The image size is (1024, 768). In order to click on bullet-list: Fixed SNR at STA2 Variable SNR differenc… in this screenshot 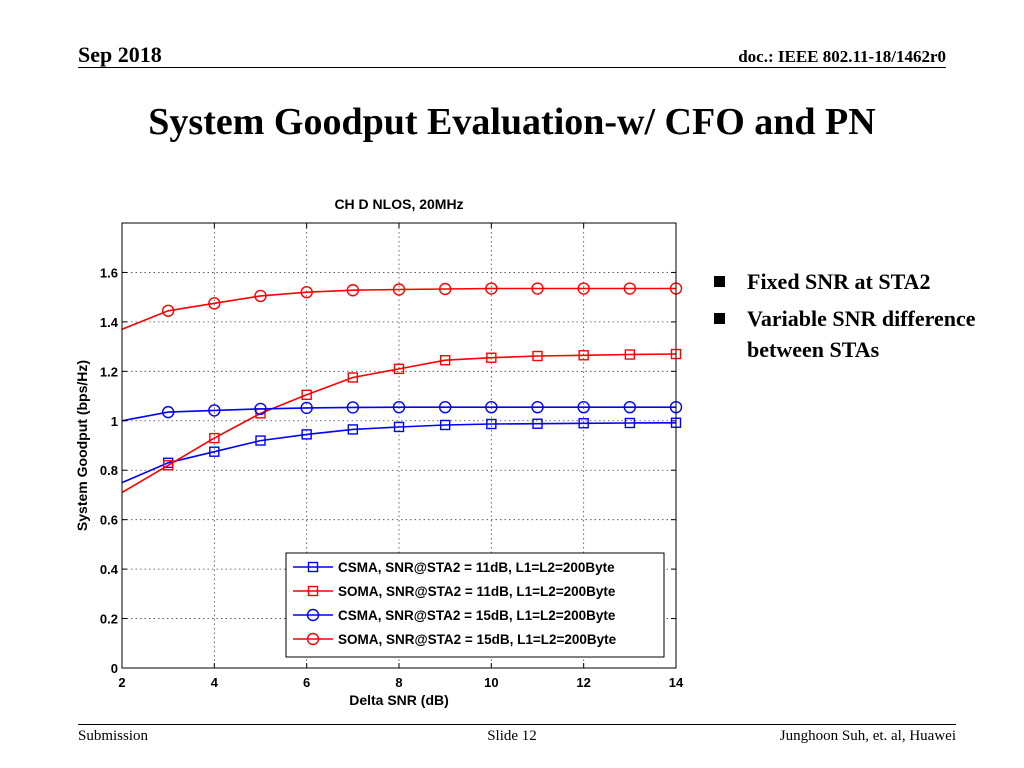, I will do `click(845, 318)`.